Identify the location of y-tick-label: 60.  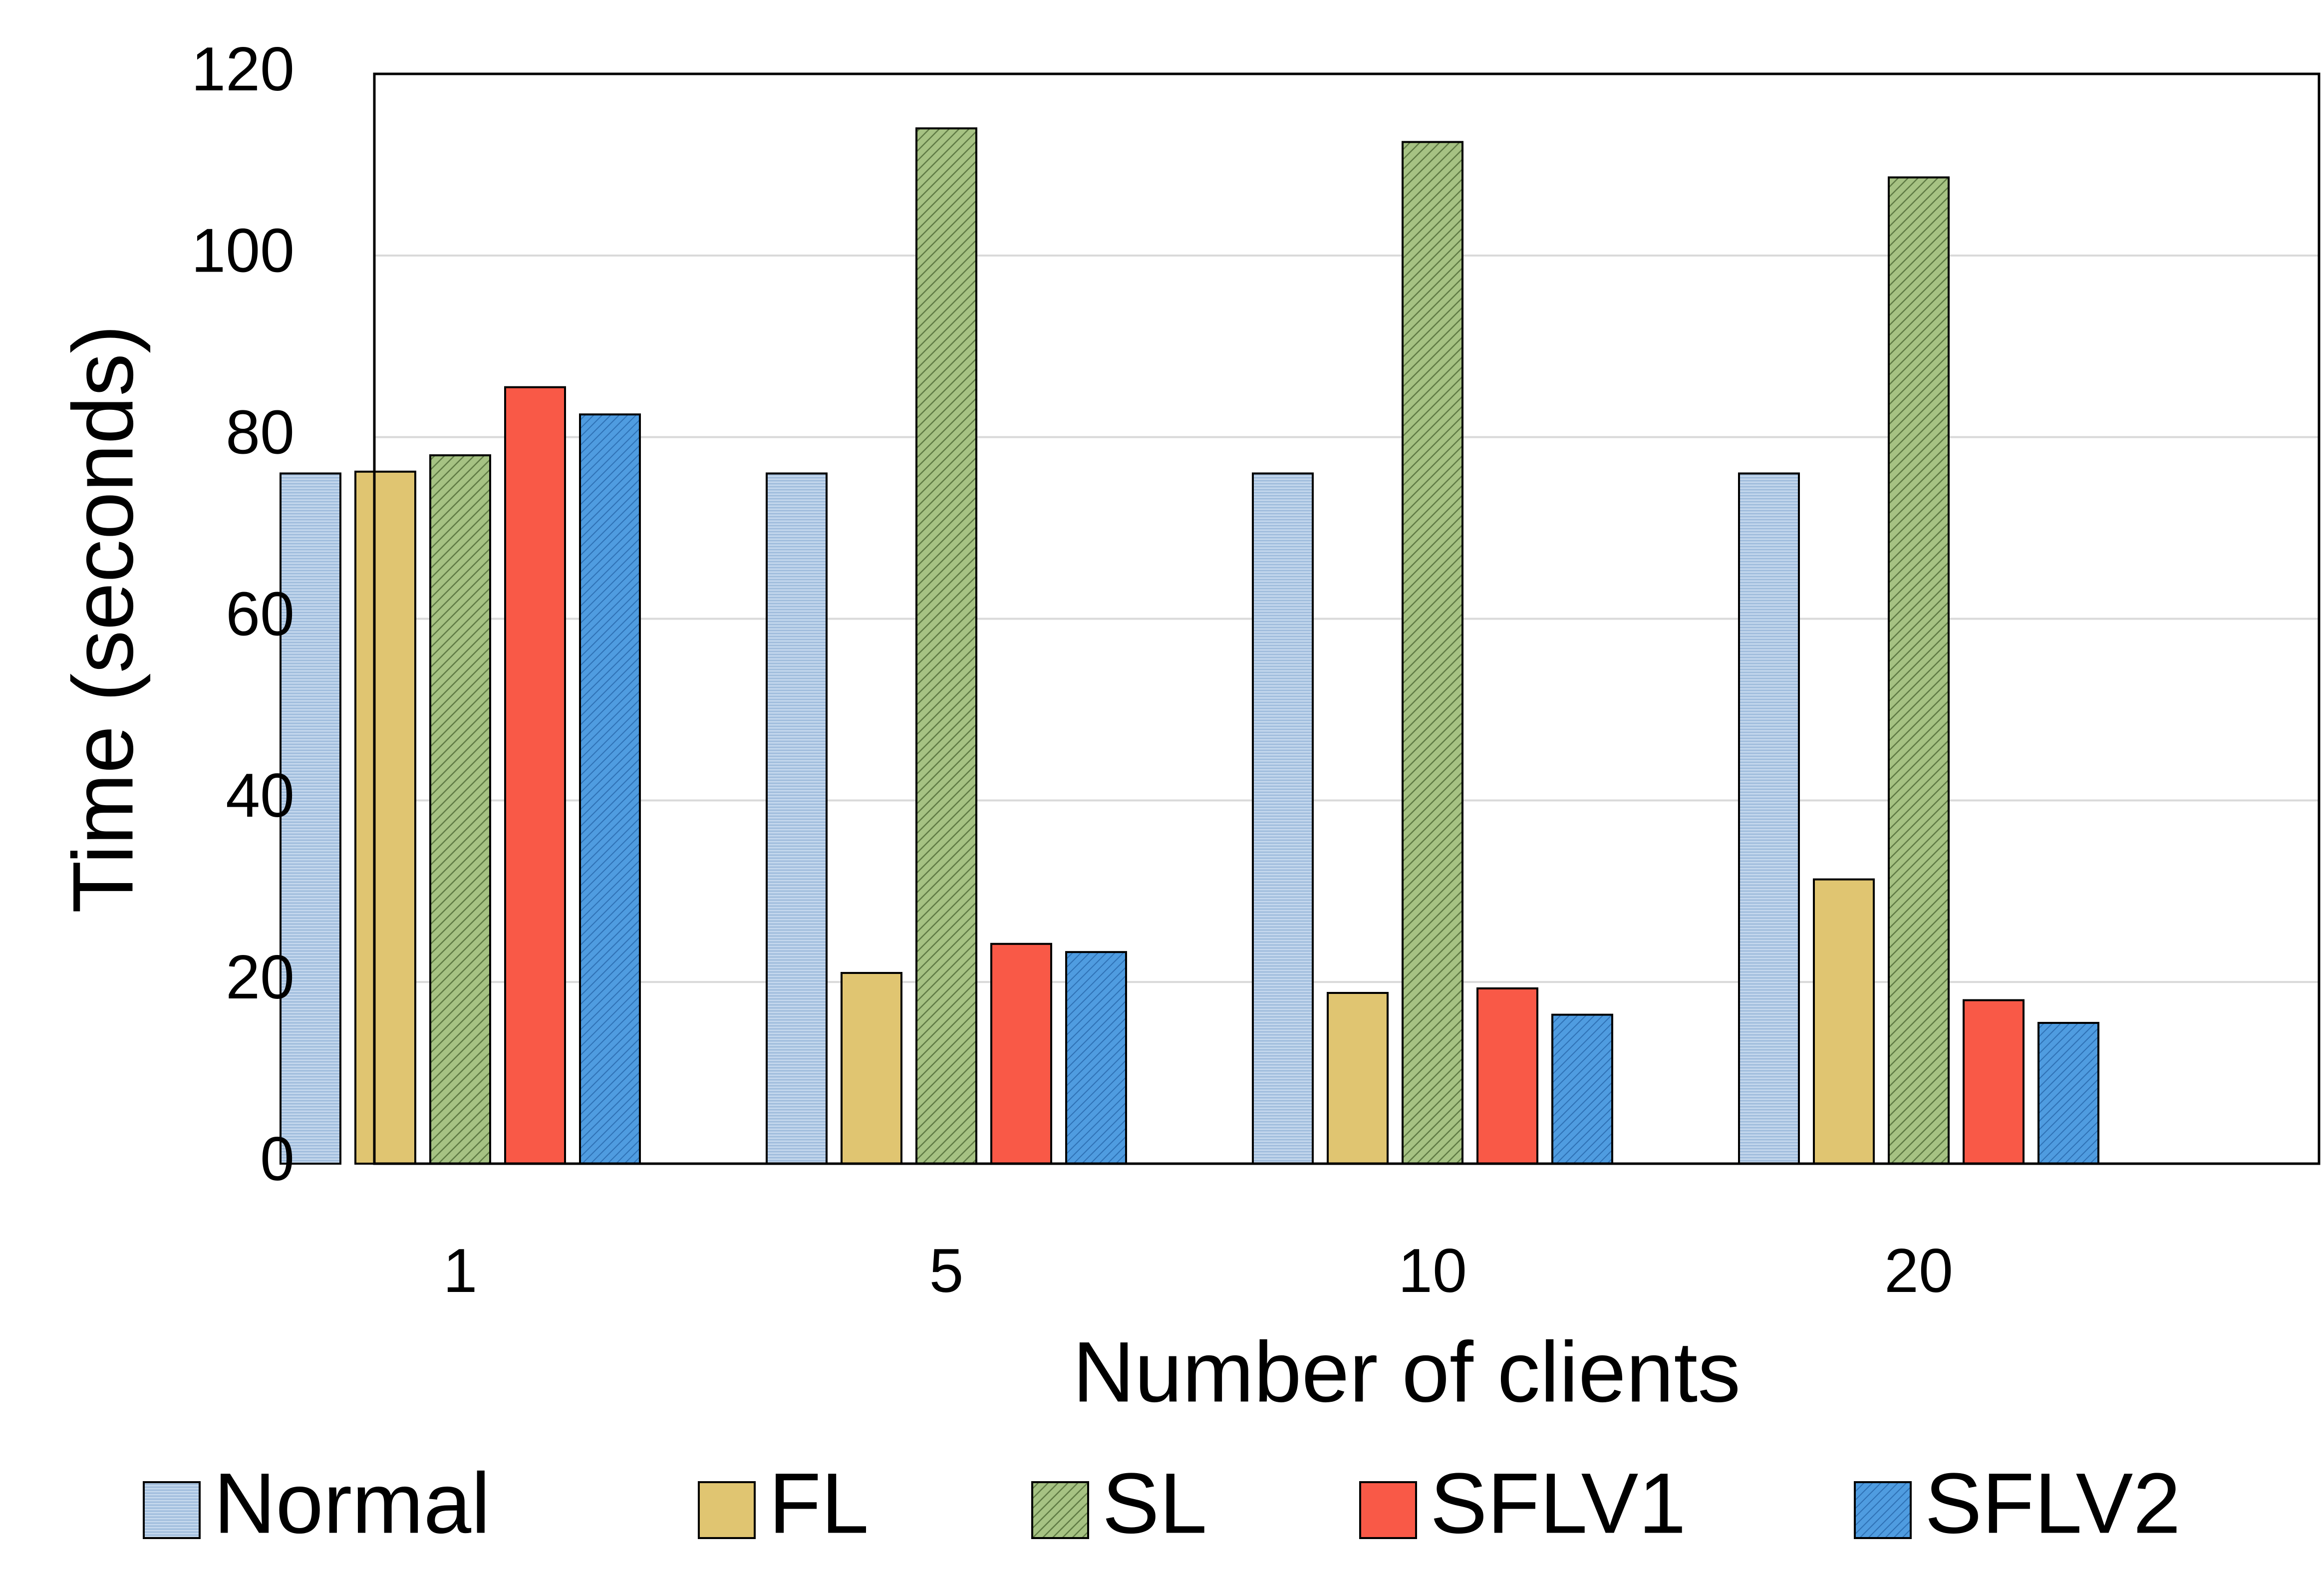
(260, 614).